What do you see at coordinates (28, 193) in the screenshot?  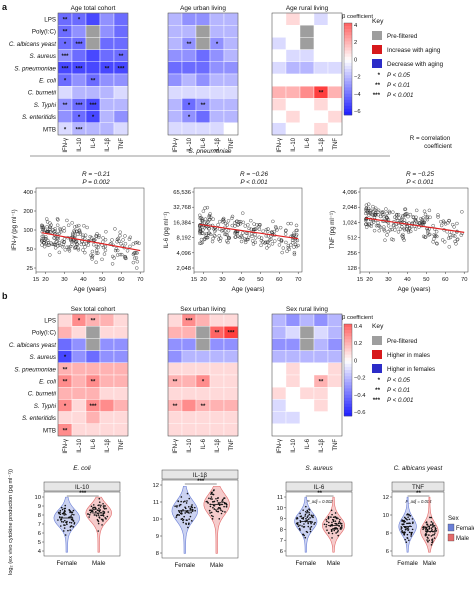 I see `y-tick-label: 400` at bounding box center [28, 193].